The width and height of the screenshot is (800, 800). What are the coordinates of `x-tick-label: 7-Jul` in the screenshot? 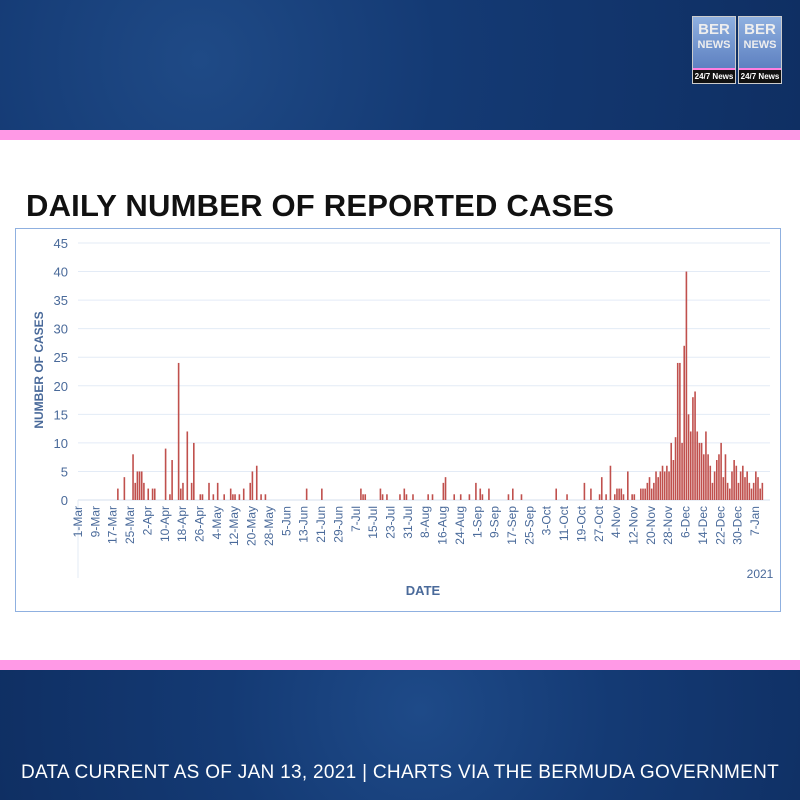 It's located at (356, 519).